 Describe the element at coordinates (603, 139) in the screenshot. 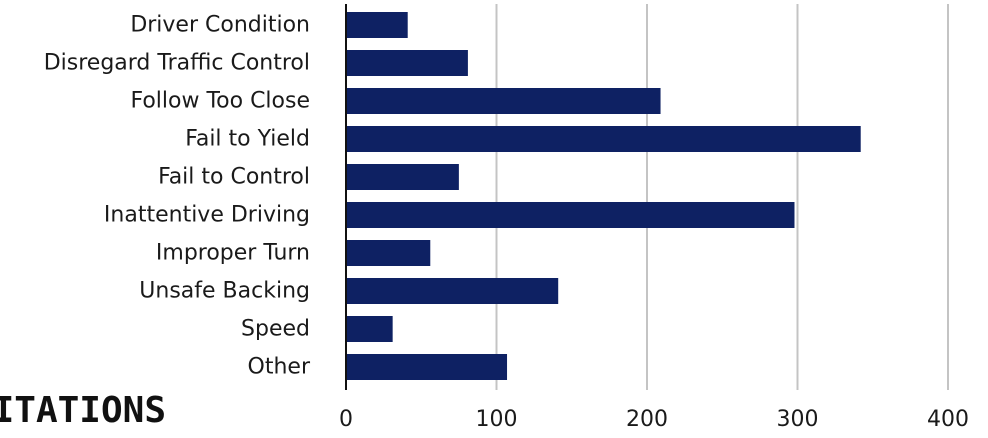

I see `bar-fail-to-yield` at that location.